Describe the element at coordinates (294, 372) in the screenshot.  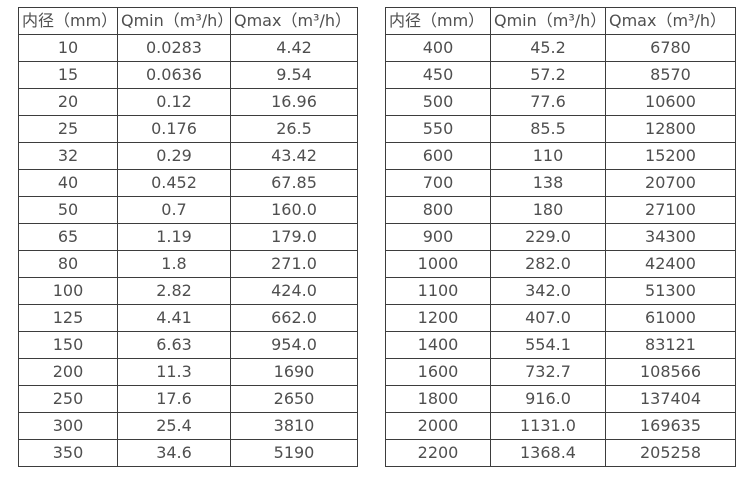
I see `cell: 1690` at that location.